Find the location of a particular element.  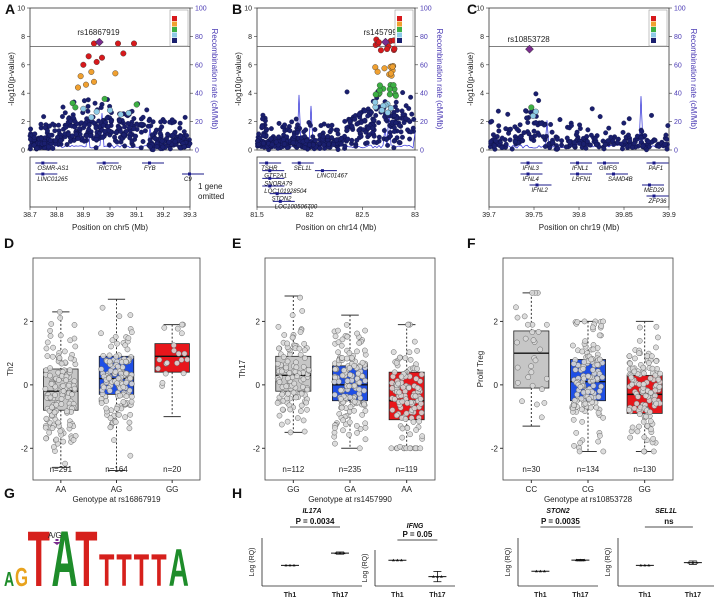

y2-axis-B: 0 20 40 60 80 100 is located at coordinates (423, 80).